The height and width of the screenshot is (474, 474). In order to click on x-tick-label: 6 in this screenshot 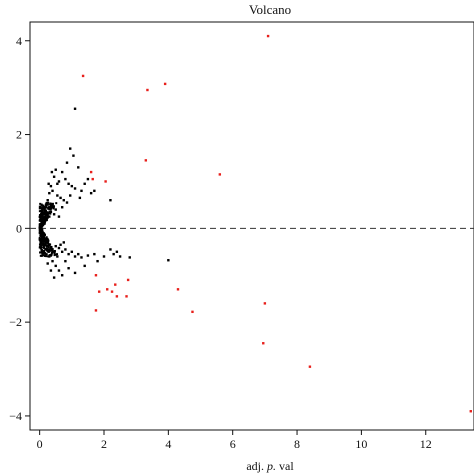, I will do `click(233, 444)`.